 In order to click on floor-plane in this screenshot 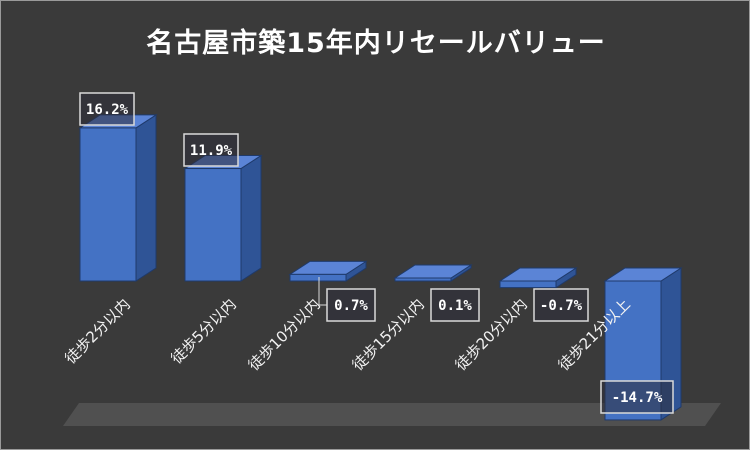, I will do `click(392, 414)`.